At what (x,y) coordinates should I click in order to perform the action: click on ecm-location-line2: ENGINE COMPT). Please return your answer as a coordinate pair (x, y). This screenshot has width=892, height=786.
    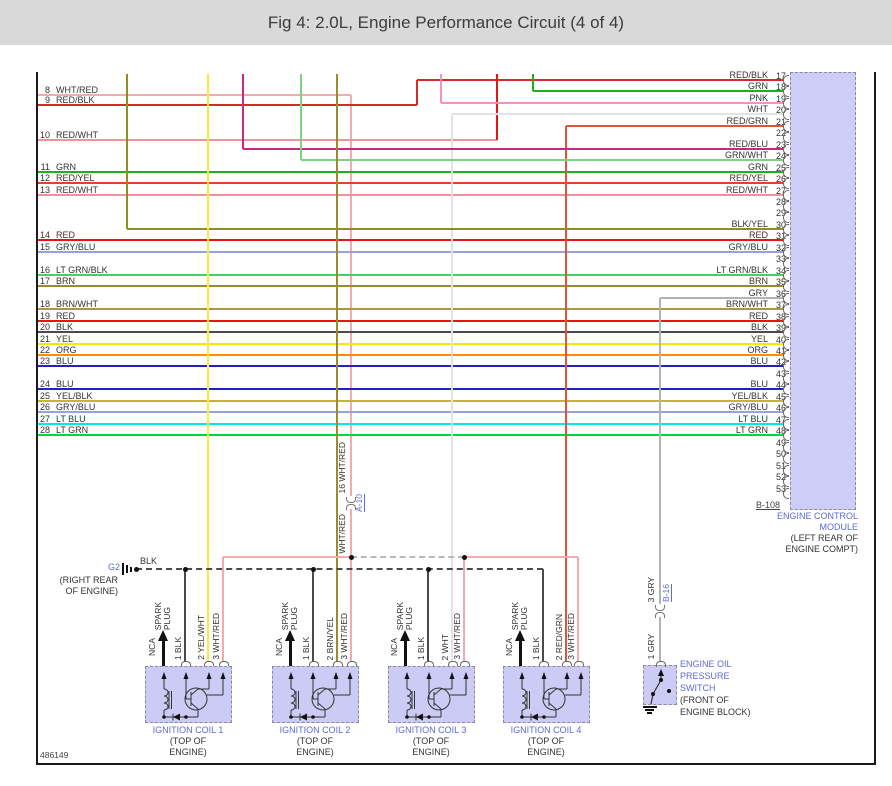
    Looking at the image, I should click on (821, 549).